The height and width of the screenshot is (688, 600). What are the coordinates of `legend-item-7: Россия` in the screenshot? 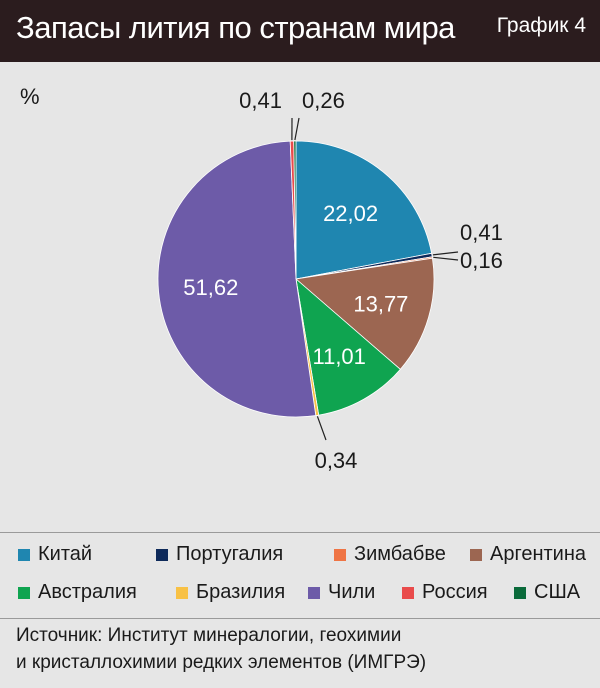 It's located at (445, 592).